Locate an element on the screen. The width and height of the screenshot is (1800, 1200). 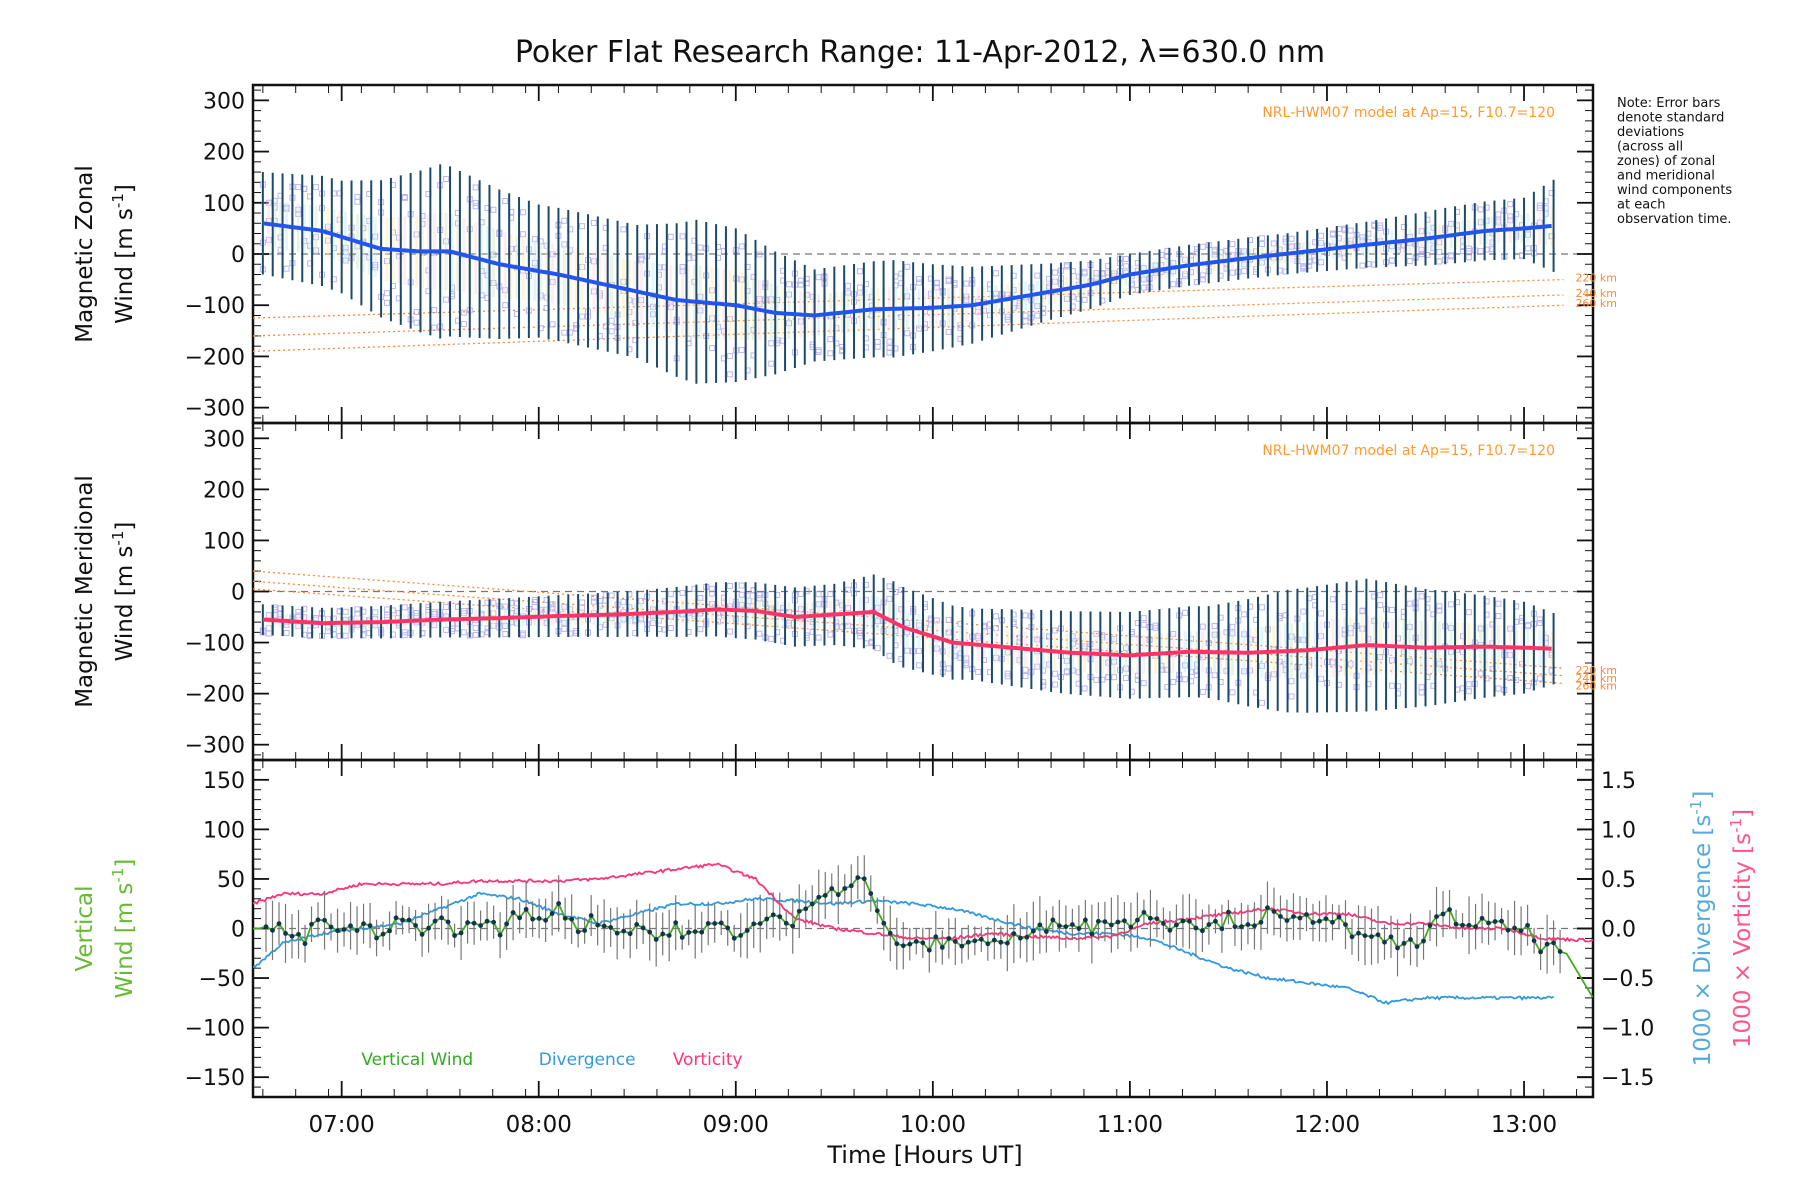
y-tick-label: −150 is located at coordinates (215, 1078).